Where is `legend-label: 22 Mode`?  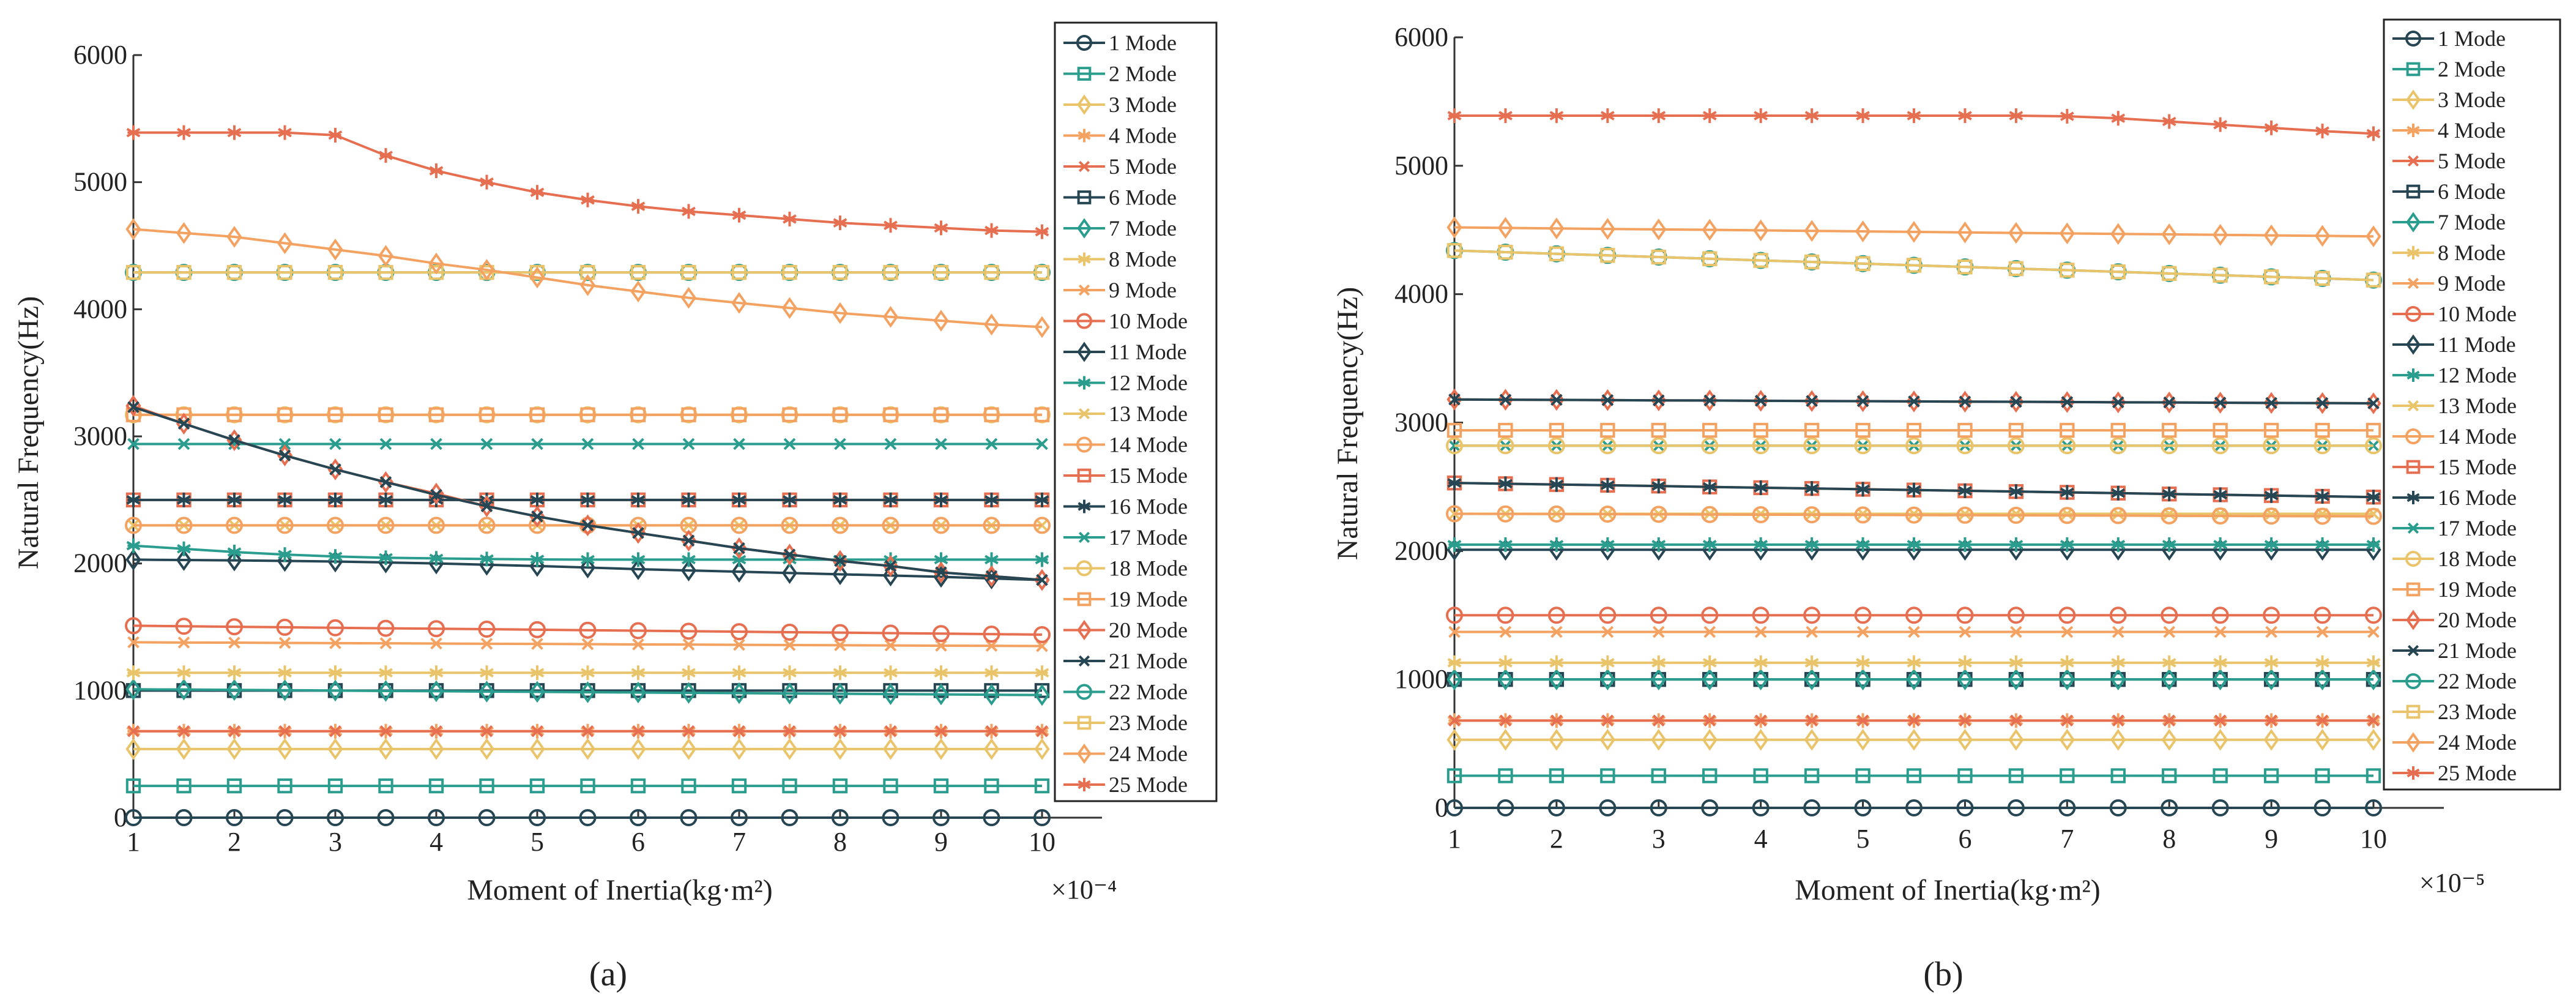
legend-label: 22 Mode is located at coordinates (2477, 681).